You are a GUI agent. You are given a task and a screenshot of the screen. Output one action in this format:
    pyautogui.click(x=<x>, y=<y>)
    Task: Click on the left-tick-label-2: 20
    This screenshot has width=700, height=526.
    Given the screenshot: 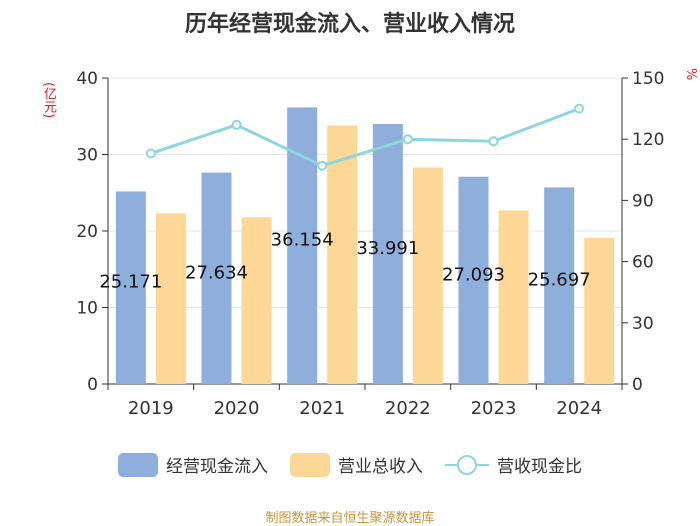 What is the action you would take?
    pyautogui.click(x=87, y=232)
    